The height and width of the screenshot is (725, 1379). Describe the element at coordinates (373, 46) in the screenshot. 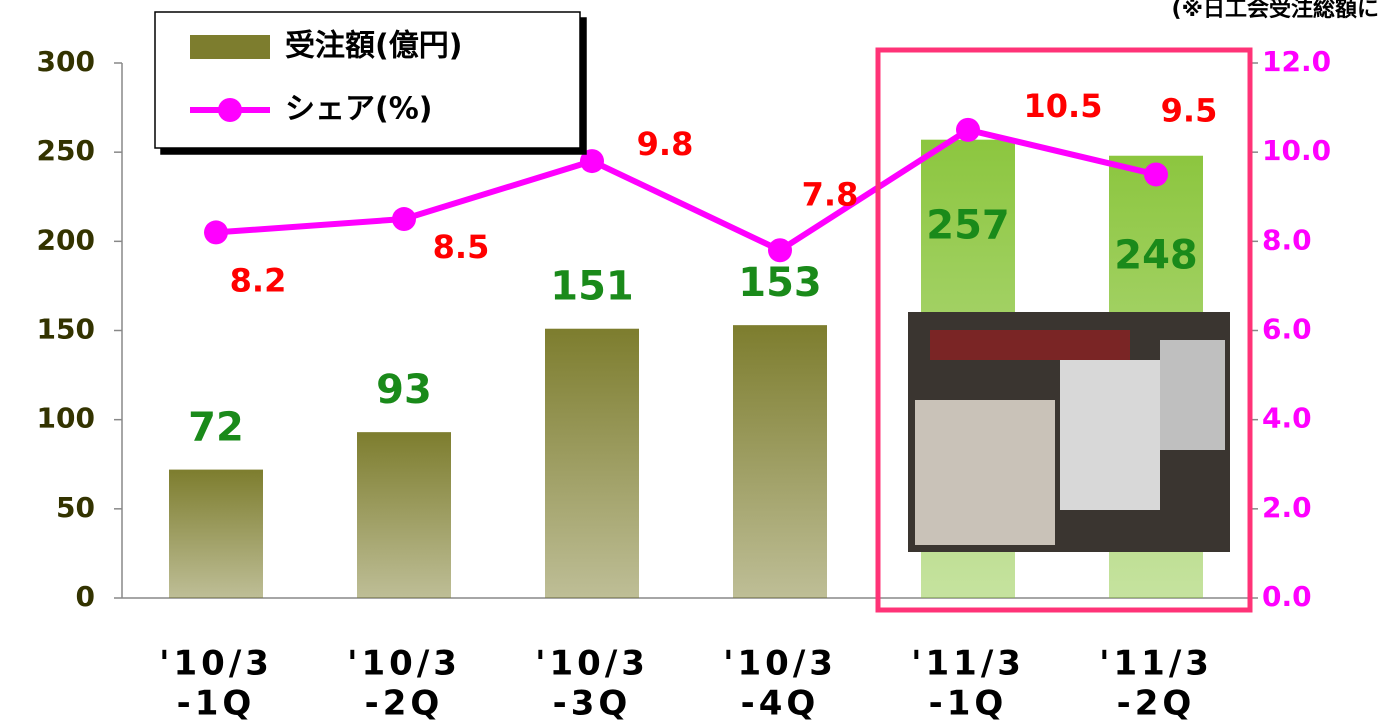

I see `legend-label: 受注額(億円)` at that location.